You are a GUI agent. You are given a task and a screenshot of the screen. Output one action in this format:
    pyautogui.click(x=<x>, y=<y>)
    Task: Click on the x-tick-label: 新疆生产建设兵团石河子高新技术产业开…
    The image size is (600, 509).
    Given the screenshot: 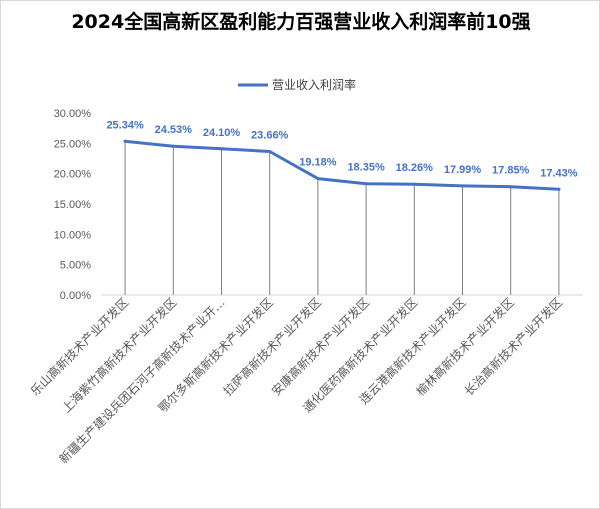 What is the action you would take?
    pyautogui.click(x=142, y=381)
    